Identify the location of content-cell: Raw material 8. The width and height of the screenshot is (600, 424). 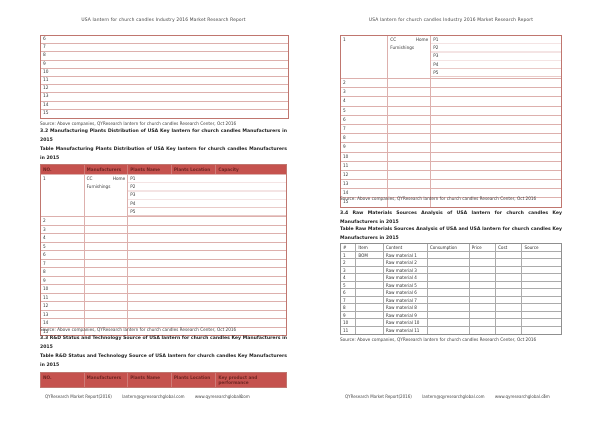
(406, 307).